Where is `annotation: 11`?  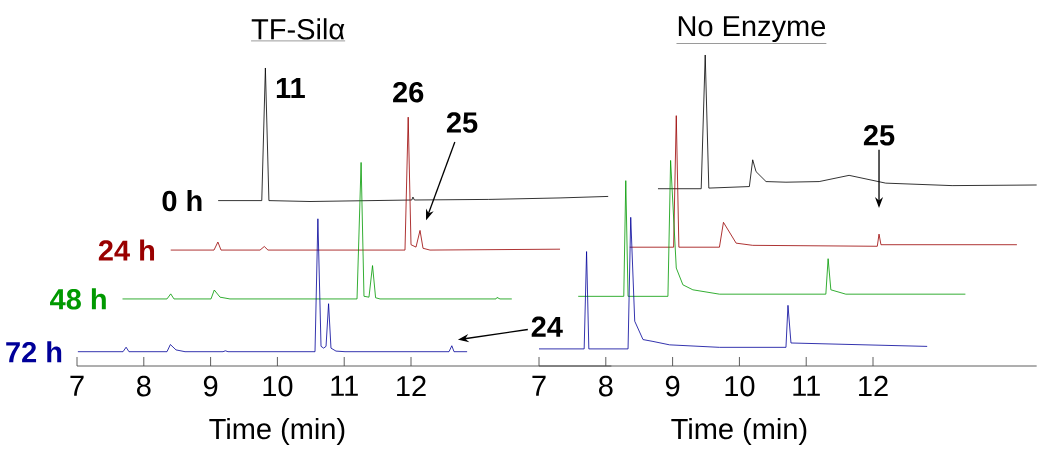 annotation: 11 is located at coordinates (290, 88).